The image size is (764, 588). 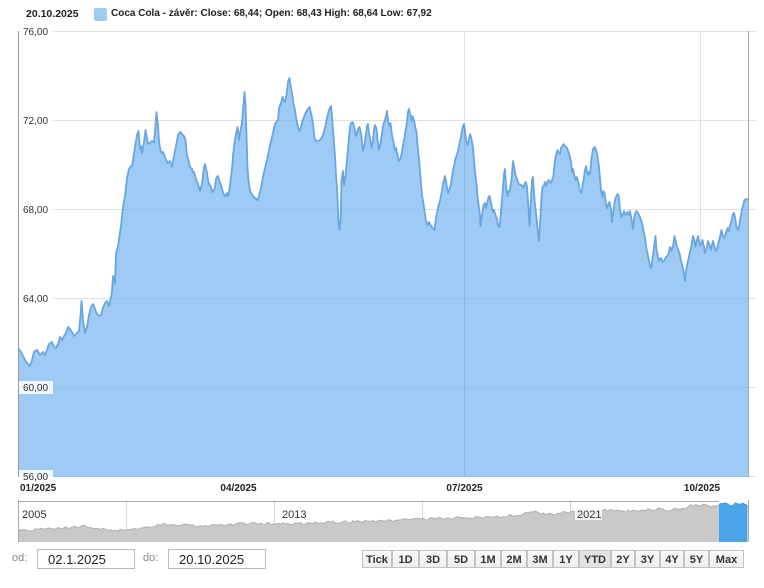 I want to click on svg-text: 72,00, so click(x=35, y=121).